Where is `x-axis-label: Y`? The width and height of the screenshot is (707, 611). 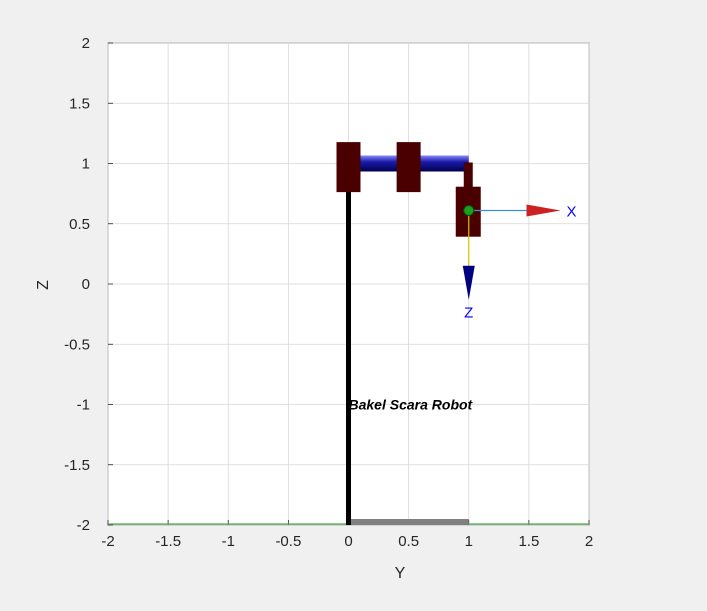
x-axis-label: Y is located at coordinates (400, 573).